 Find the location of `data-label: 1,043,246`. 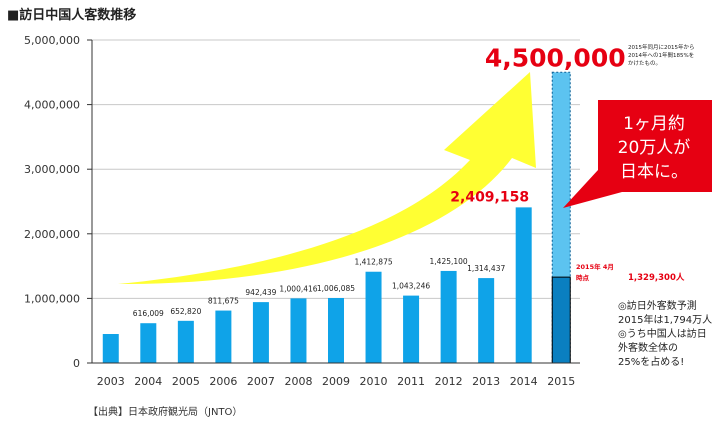

data-label: 1,043,246 is located at coordinates (411, 286).